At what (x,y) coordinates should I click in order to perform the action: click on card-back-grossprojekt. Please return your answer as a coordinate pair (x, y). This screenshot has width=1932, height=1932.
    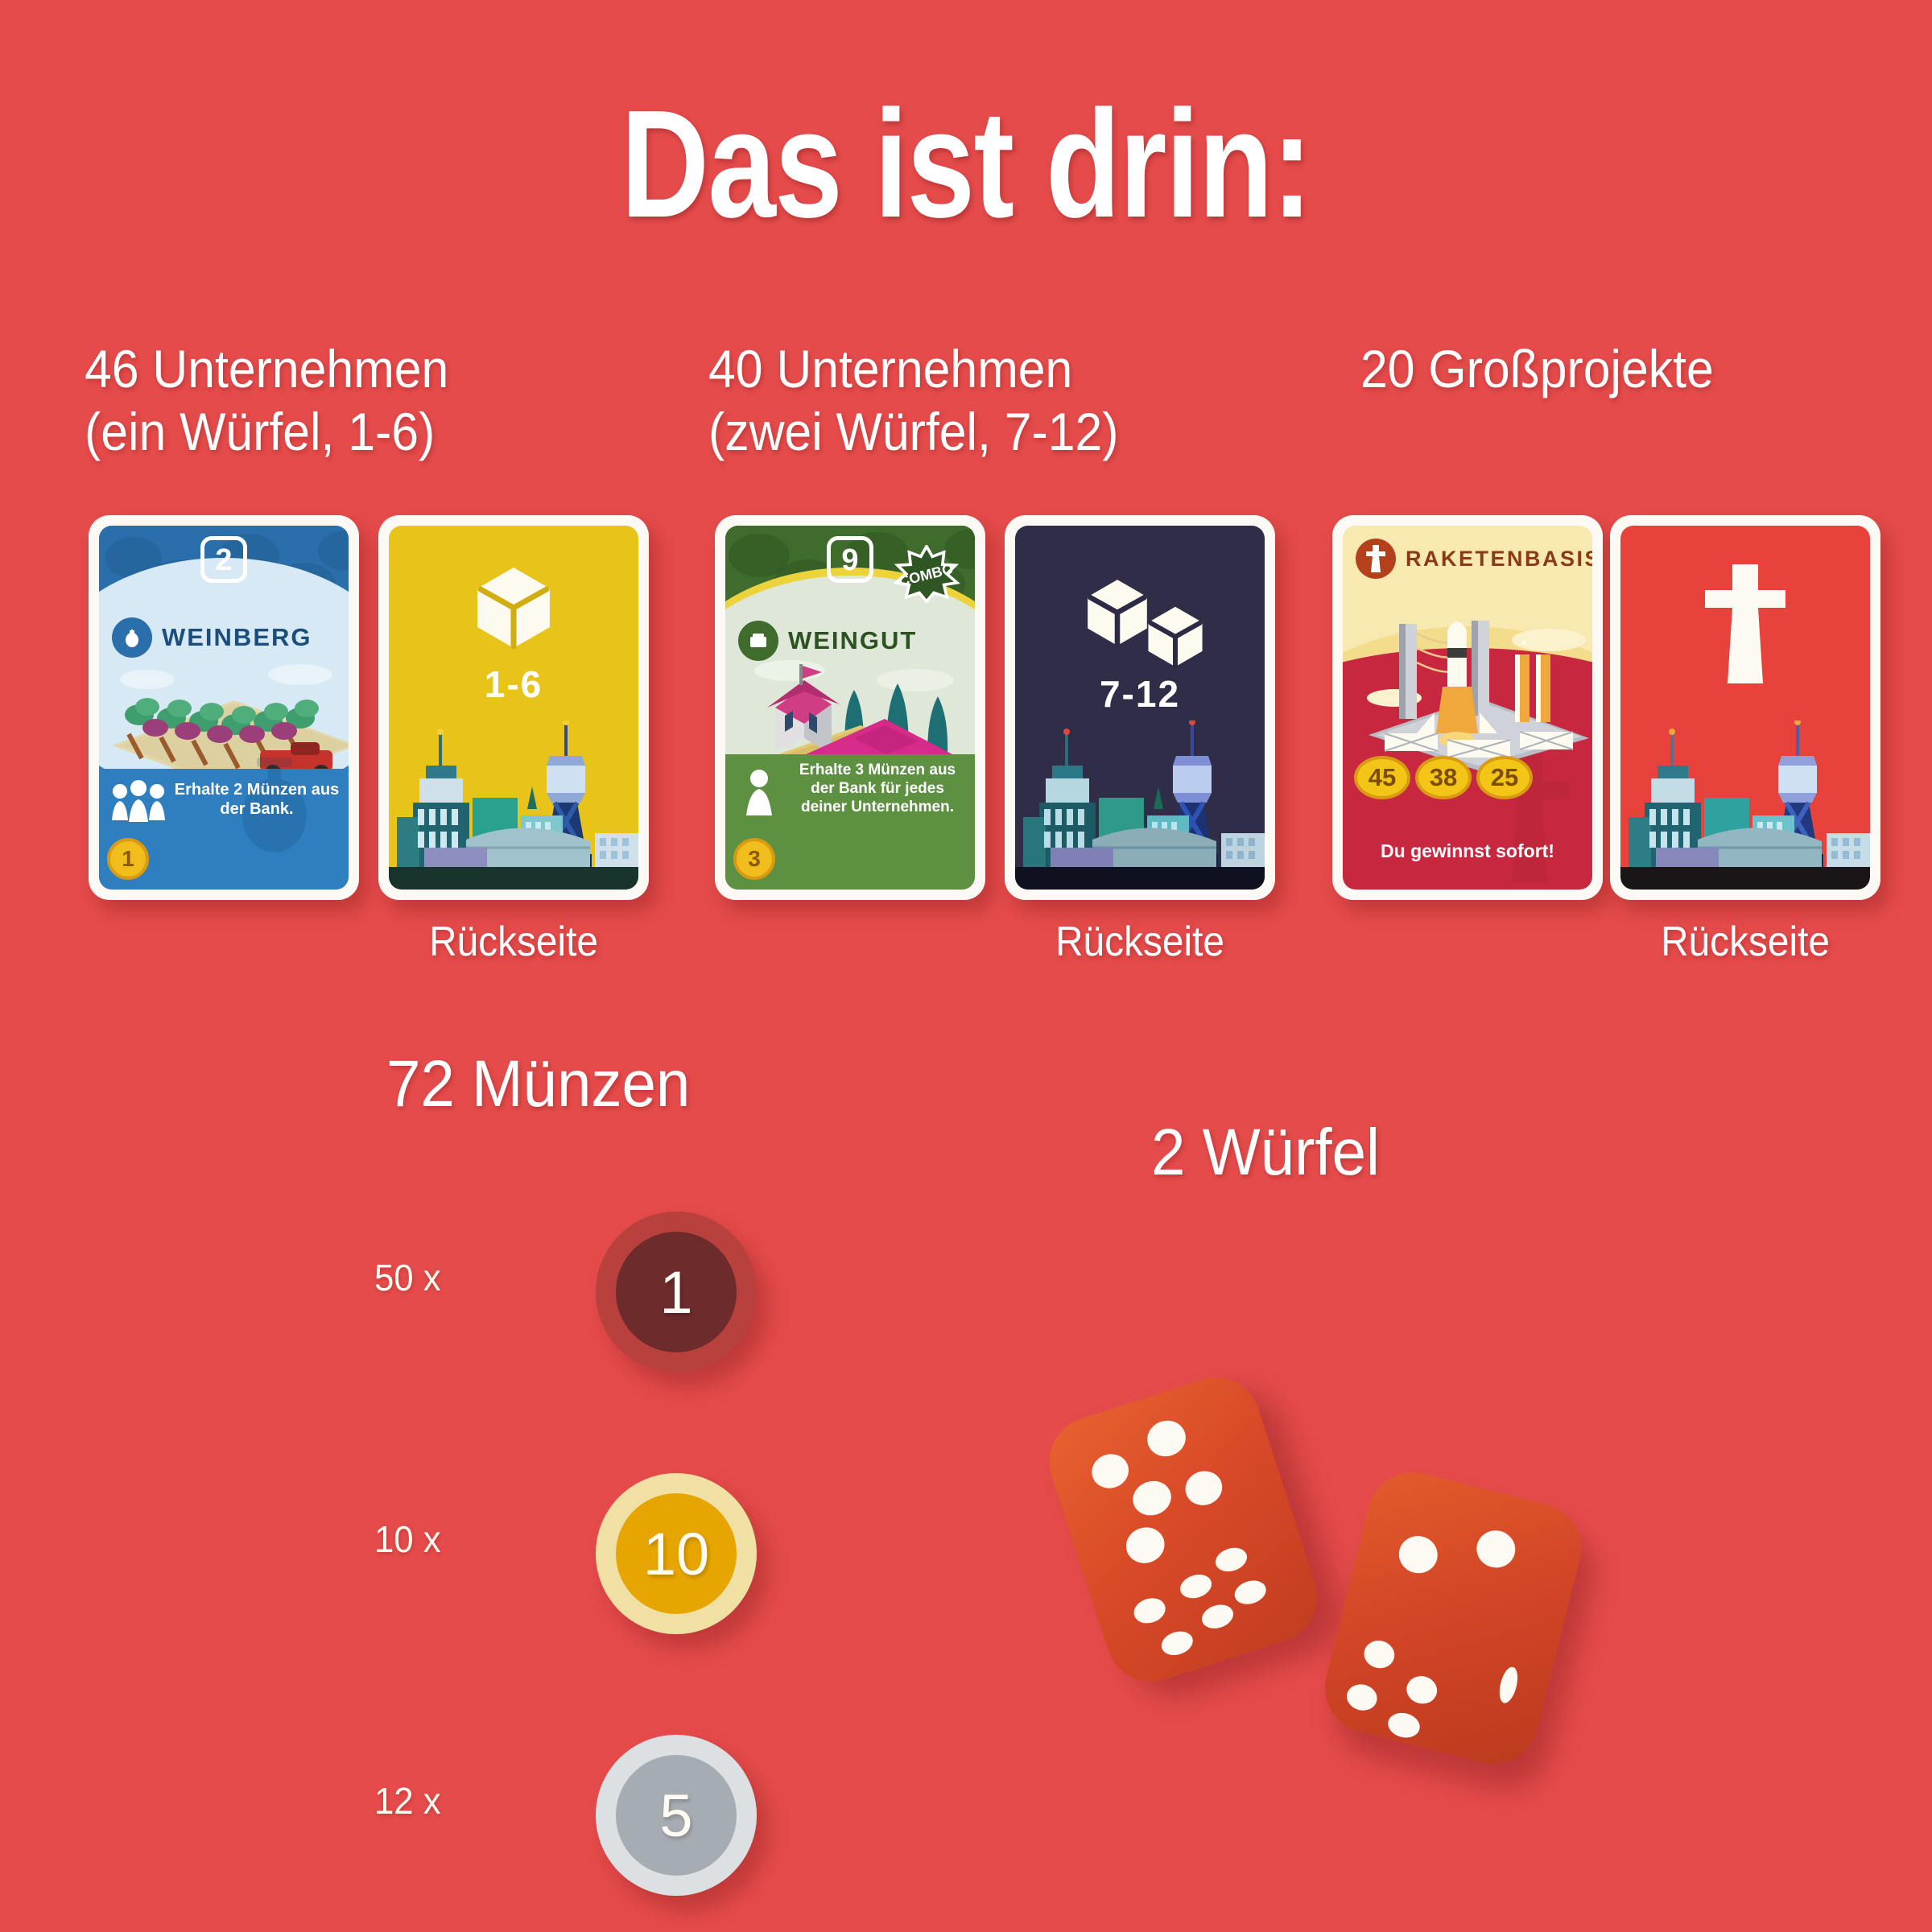
    Looking at the image, I should click on (1745, 707).